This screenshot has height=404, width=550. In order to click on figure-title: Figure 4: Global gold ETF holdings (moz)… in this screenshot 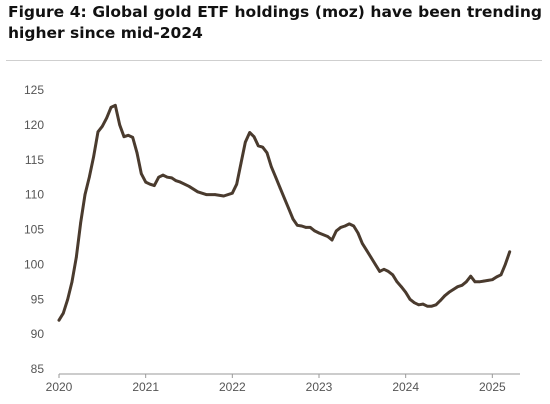, I will do `click(275, 22)`.